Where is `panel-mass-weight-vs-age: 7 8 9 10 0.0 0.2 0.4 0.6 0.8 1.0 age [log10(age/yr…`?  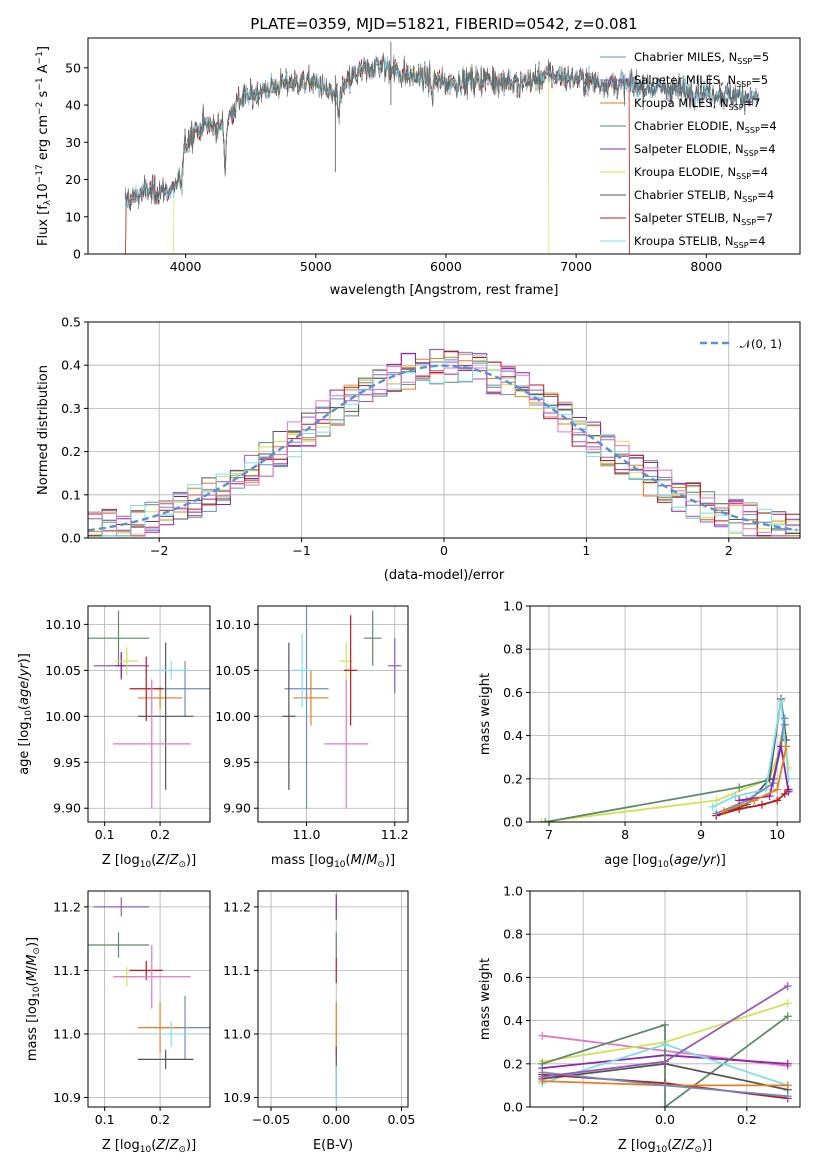 panel-mass-weight-vs-age: 7 8 9 10 0.0 0.2 0.4 0.6 0.8 1.0 age [log10(age/yr… is located at coordinates (639, 734).